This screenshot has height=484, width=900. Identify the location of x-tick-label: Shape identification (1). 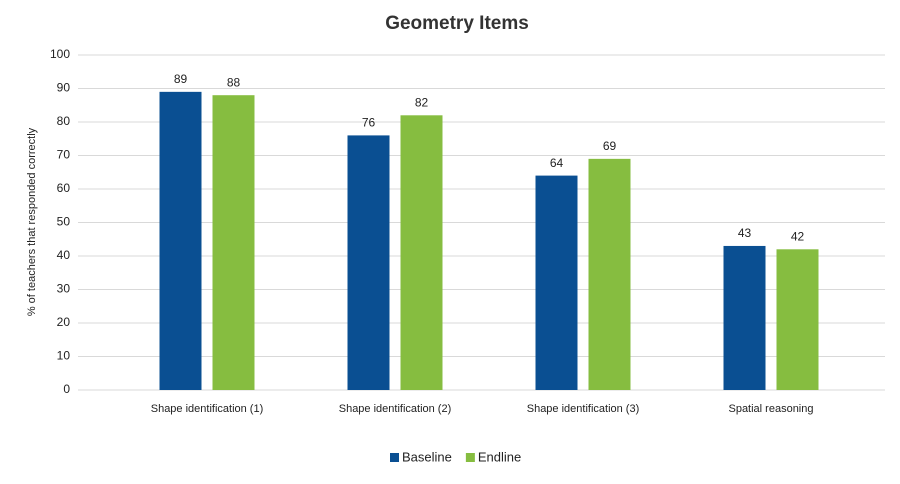
(207, 409).